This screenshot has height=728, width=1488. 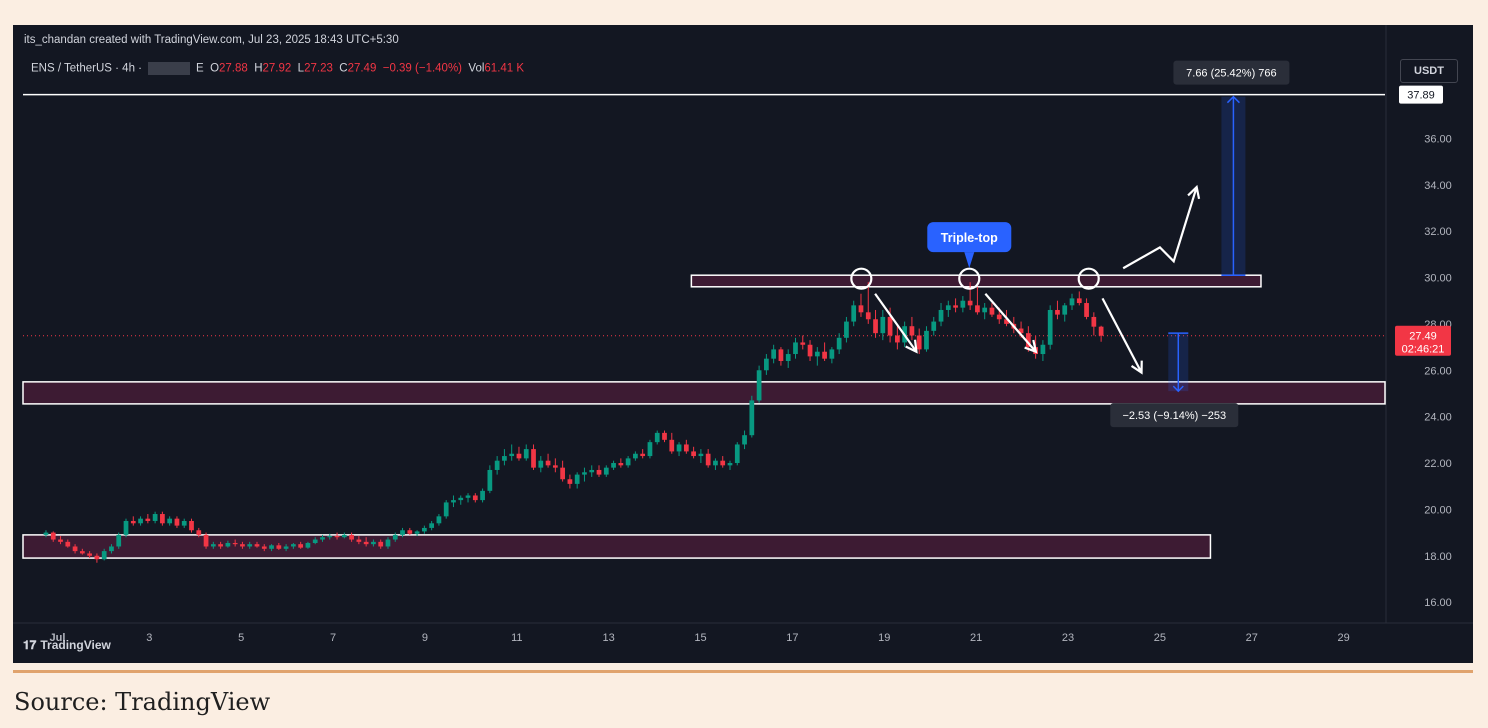 What do you see at coordinates (200, 68) in the screenshot?
I see `exchange-tail: E` at bounding box center [200, 68].